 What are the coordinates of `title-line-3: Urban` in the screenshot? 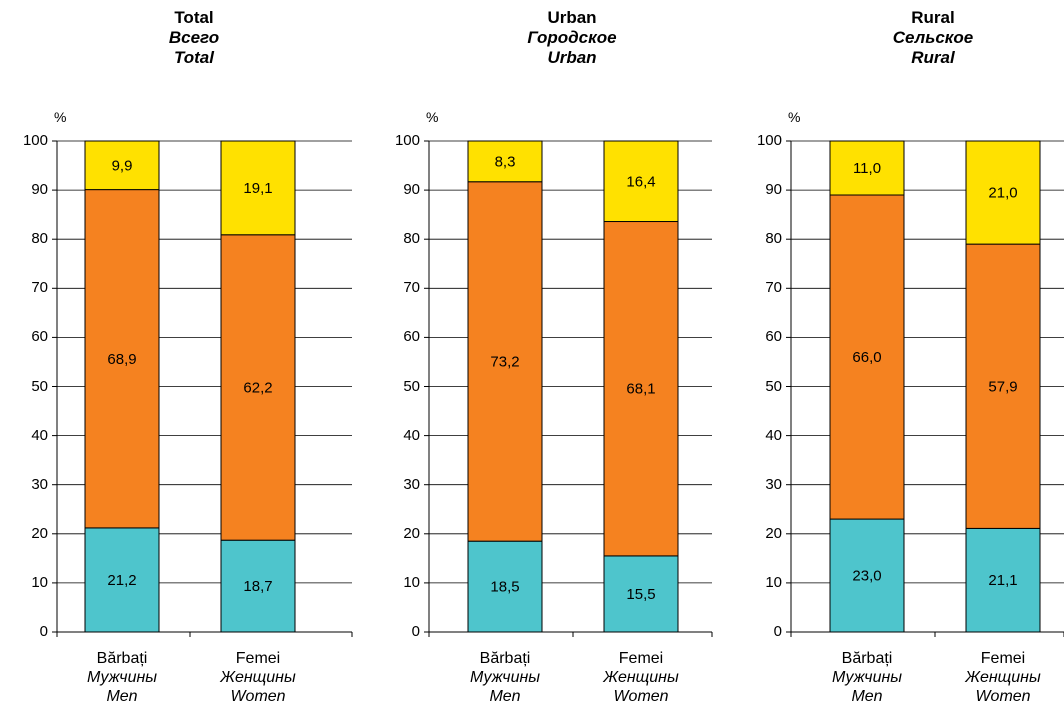 It's located at (572, 57).